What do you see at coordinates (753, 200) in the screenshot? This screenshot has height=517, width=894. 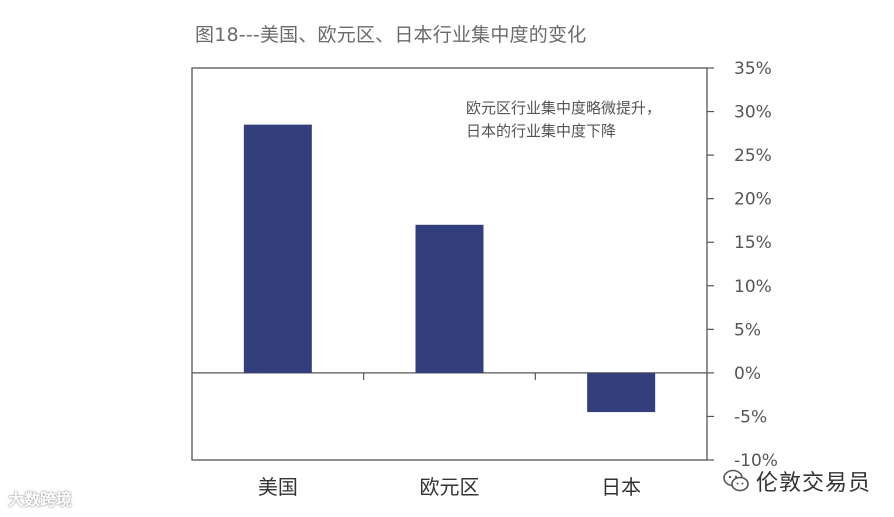 I see `y-tick-label: 20%` at bounding box center [753, 200].